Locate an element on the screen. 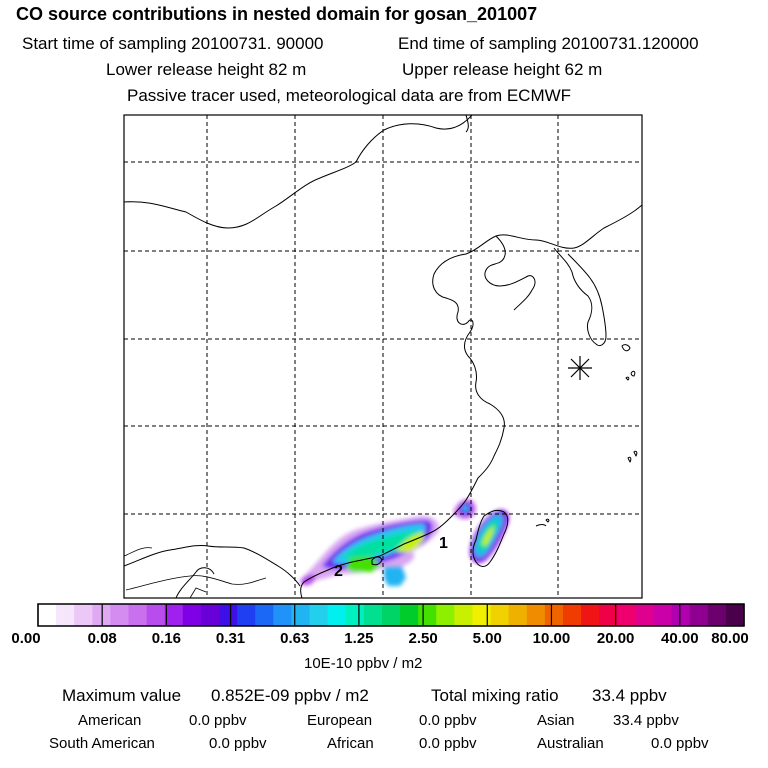 The image size is (768, 768). colorbar-tick-label: 0.63 is located at coordinates (295, 638).